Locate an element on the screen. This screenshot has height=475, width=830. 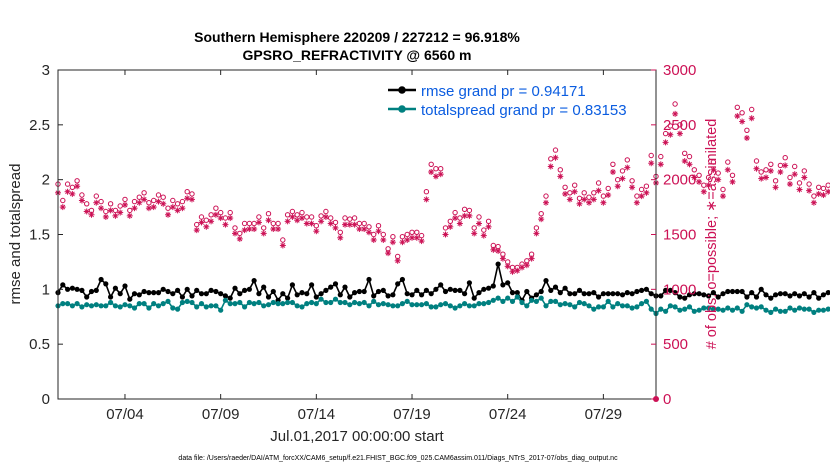
y-tick-label-right: 500 is located at coordinates (675, 344).